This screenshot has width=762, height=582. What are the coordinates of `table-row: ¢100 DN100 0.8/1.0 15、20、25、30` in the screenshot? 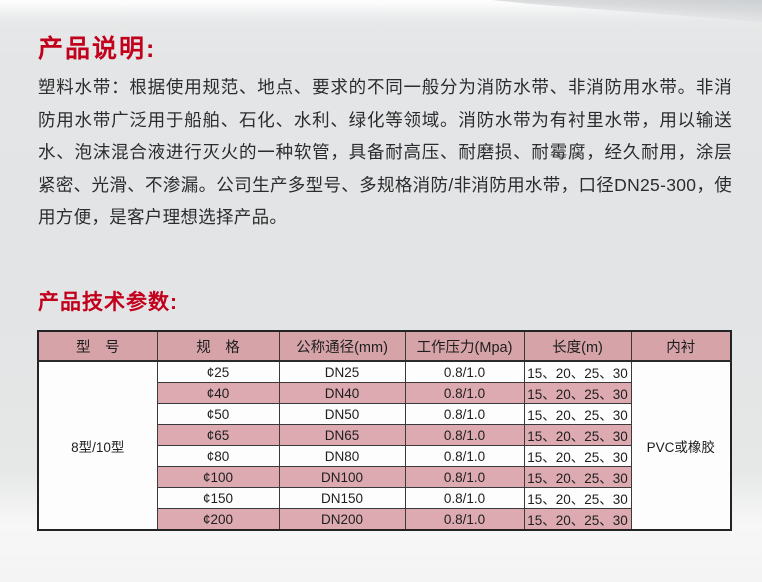 It's located at (384, 477).